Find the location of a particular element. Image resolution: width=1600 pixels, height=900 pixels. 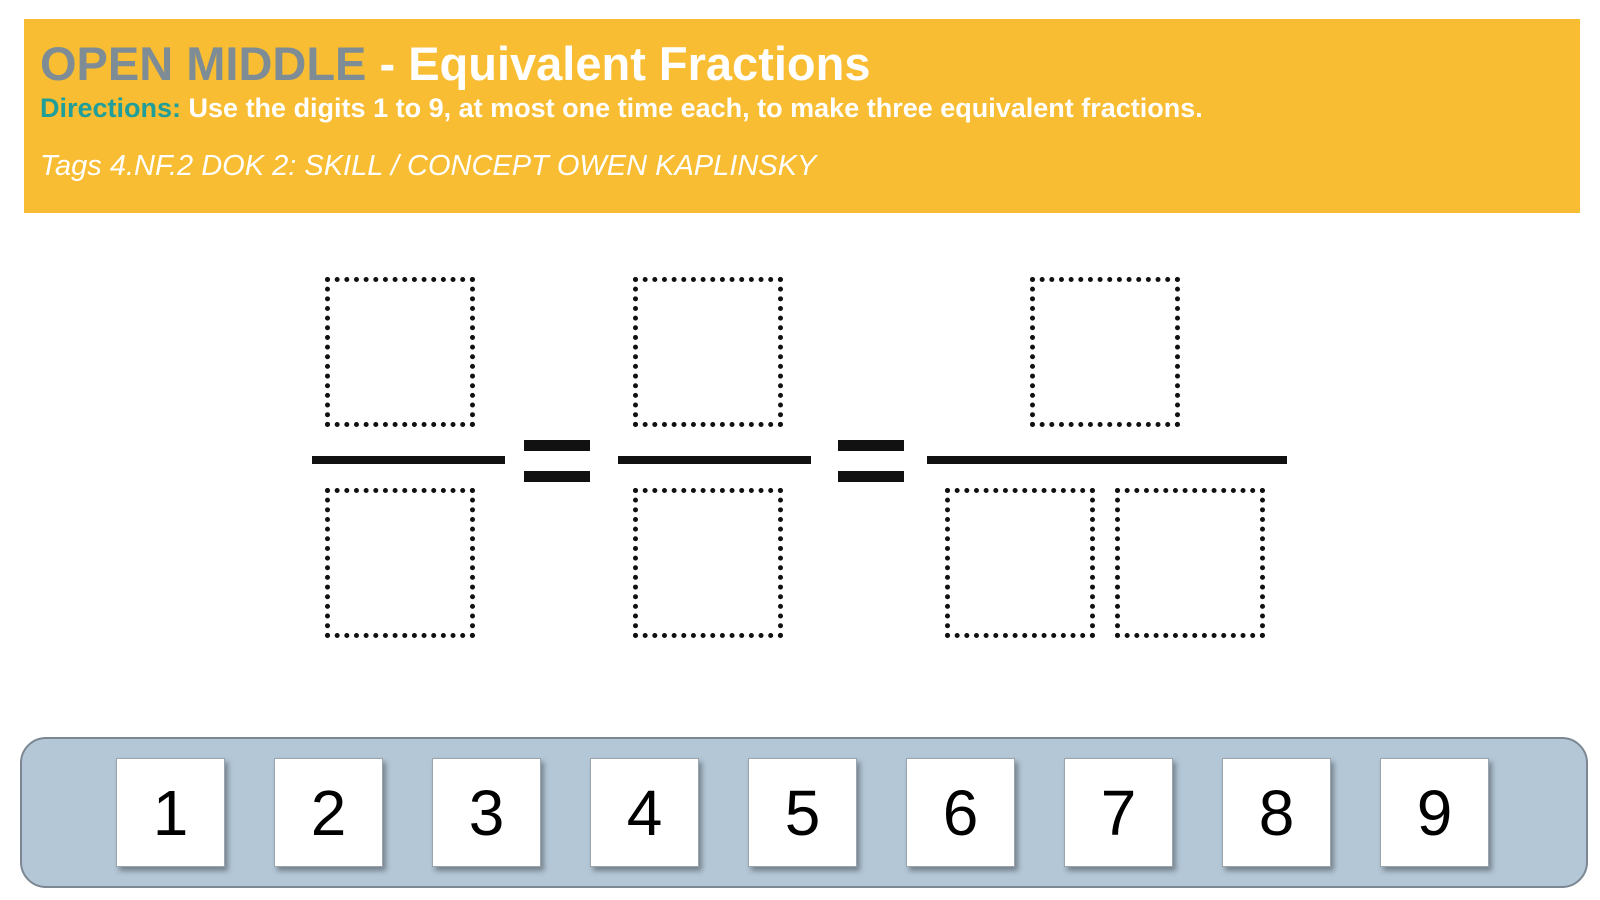

fraction-3-numerator-slot is located at coordinates (1105, 352).